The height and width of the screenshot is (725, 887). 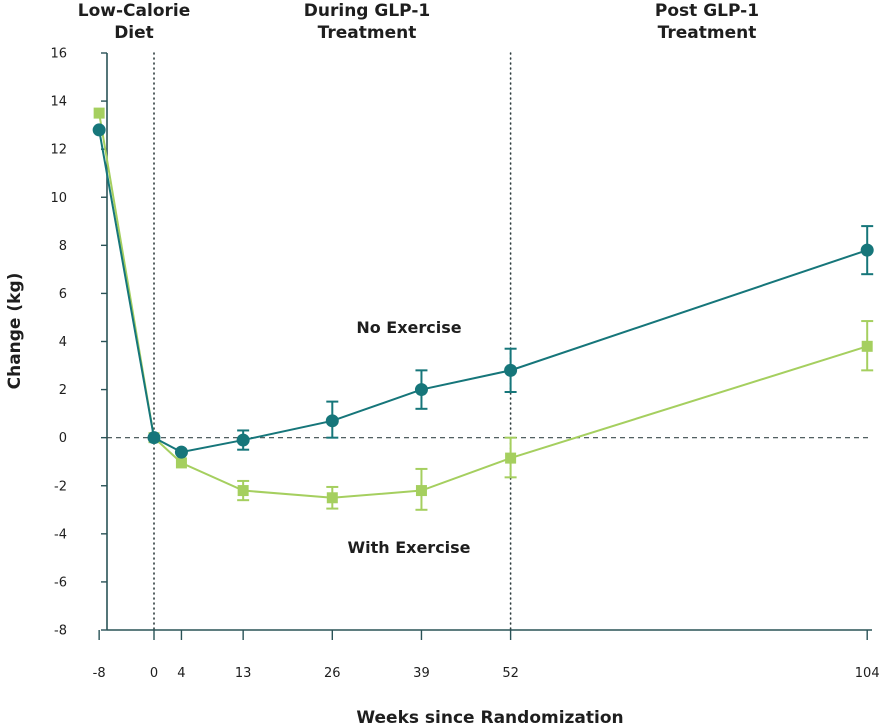 I want to click on y-tick-label: 10, so click(x=58, y=198).